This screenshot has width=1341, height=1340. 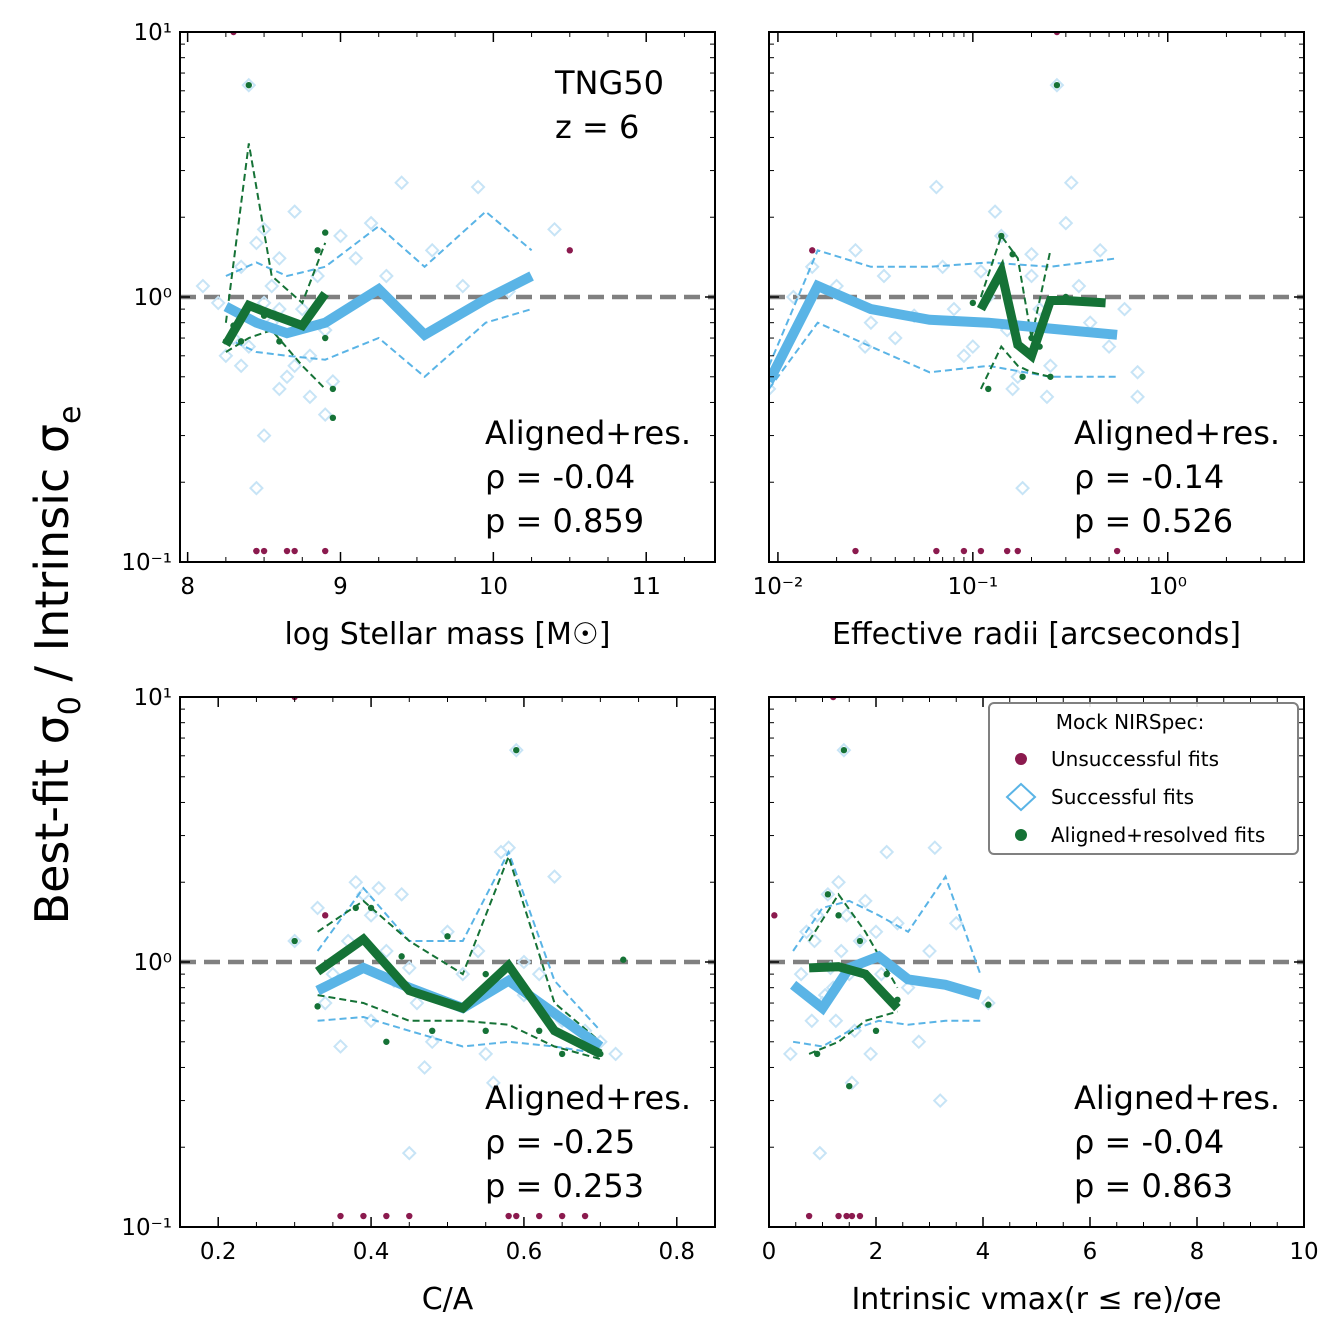 What do you see at coordinates (218, 1252) in the screenshot?
I see `x-tick-label: 0.2` at bounding box center [218, 1252].